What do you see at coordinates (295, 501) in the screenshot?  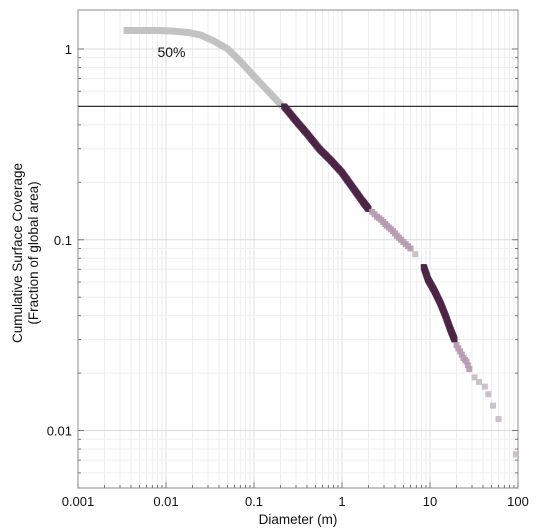 I see `x-tick-labels: 0.001 0.01 0.1 1 10 100` at bounding box center [295, 501].